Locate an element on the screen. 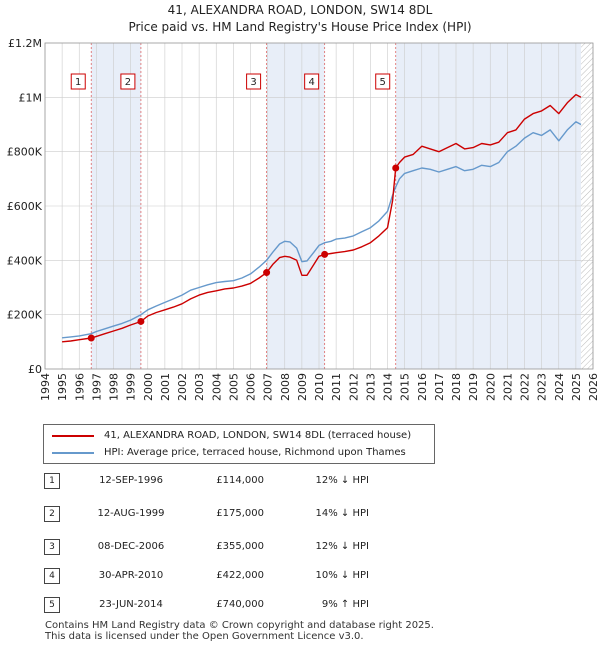 The width and height of the screenshot is (600, 650). x-tick-label: 2015 is located at coordinates (405, 387).